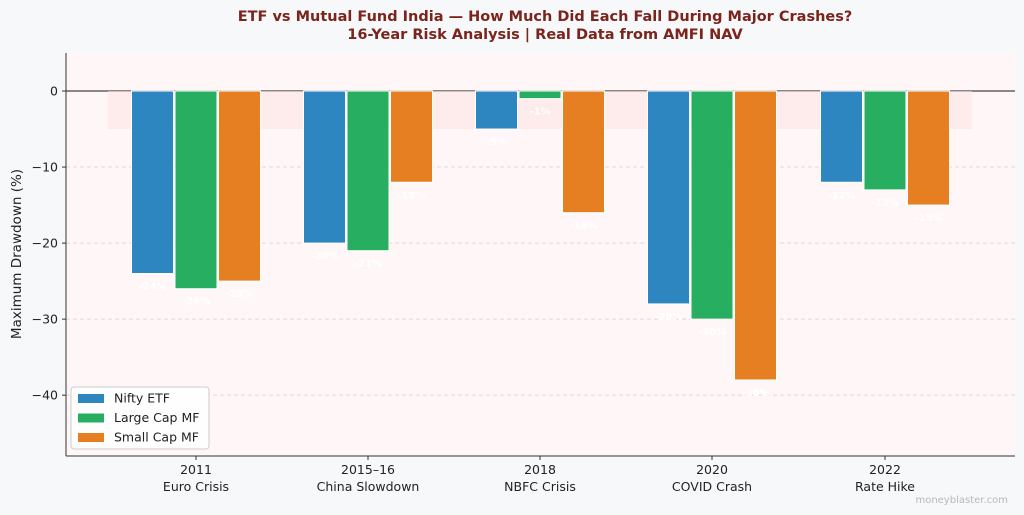  I want to click on bar-data-label: -30%, so click(712, 332).